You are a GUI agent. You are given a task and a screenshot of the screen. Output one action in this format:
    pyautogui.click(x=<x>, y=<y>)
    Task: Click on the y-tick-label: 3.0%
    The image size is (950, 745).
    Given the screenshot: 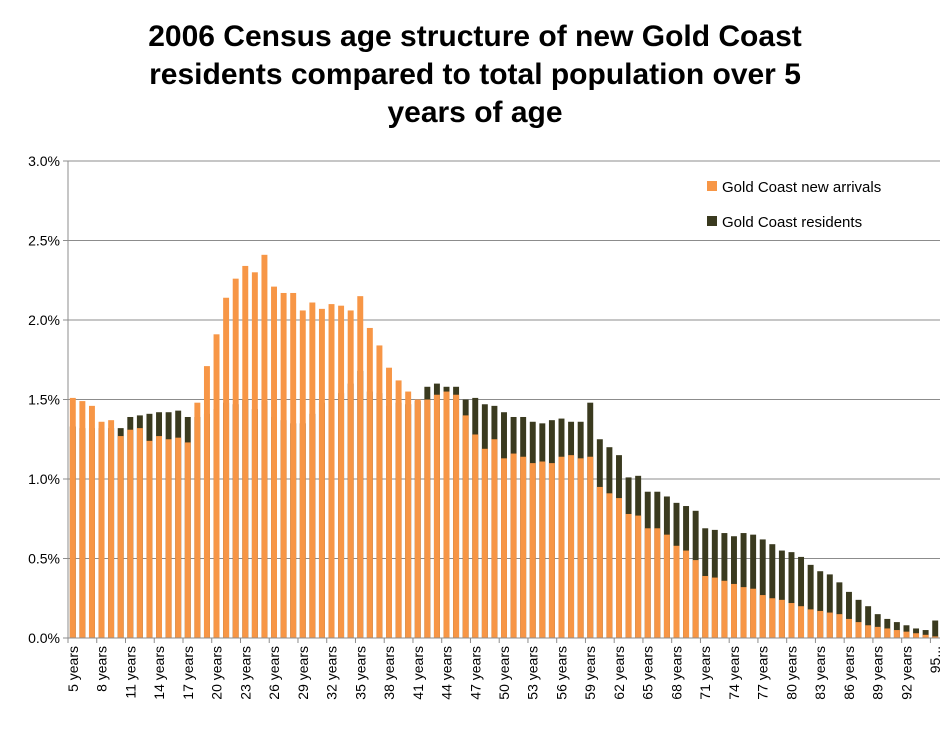 What is the action you would take?
    pyautogui.click(x=44, y=161)
    